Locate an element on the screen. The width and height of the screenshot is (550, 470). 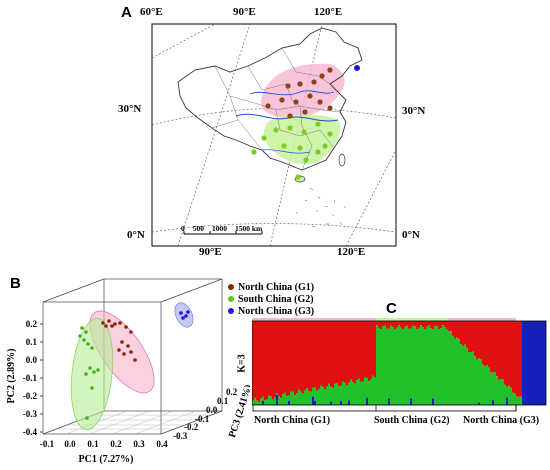
legend-swatch-g2 is located at coordinates (231, 299).